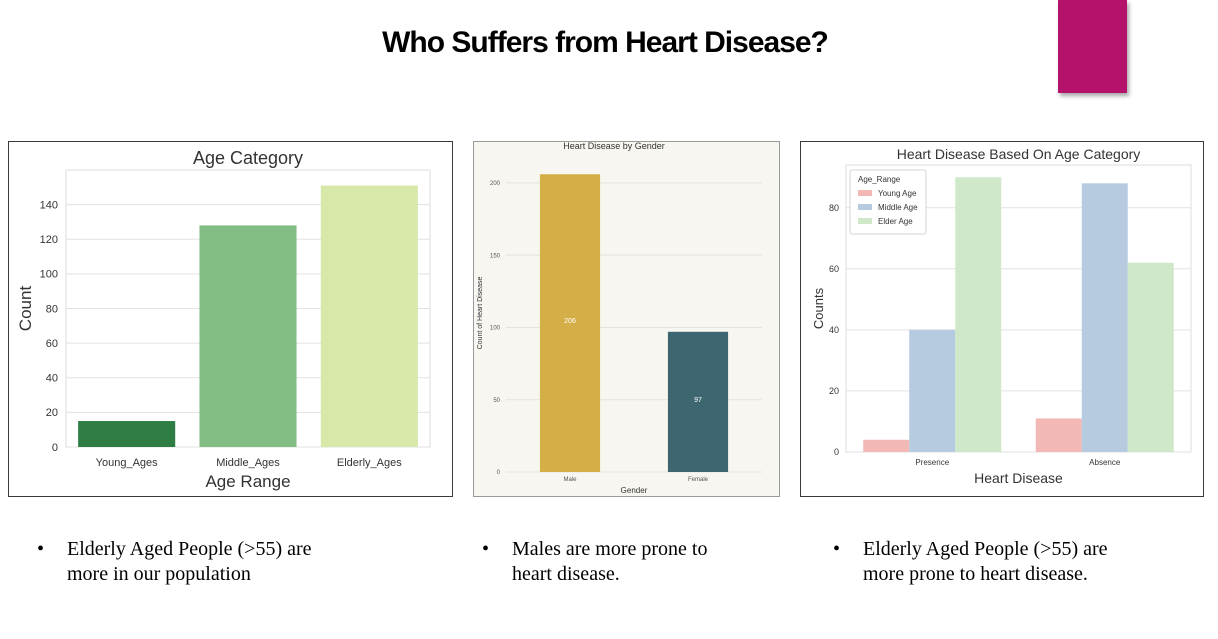 The height and width of the screenshot is (639, 1218). What do you see at coordinates (480, 313) in the screenshot?
I see `y-axis-label: Count of Heart Disease` at bounding box center [480, 313].